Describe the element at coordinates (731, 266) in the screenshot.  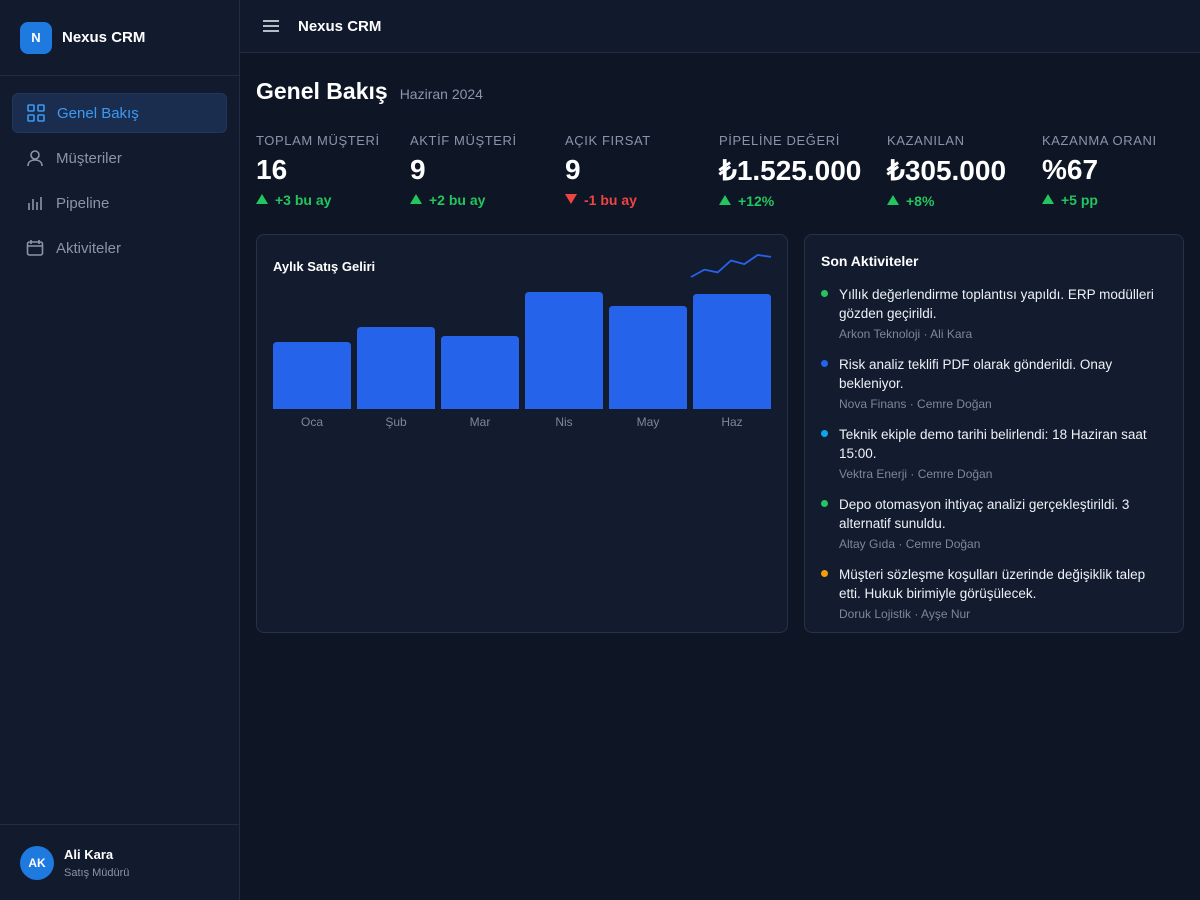
I see `sparkline` at that location.